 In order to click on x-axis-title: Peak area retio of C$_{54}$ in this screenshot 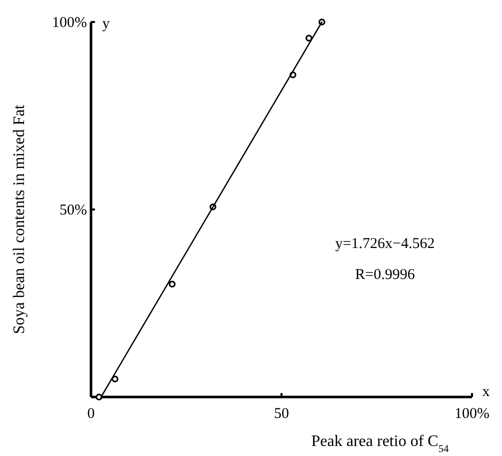, I will do `click(380, 443)`.